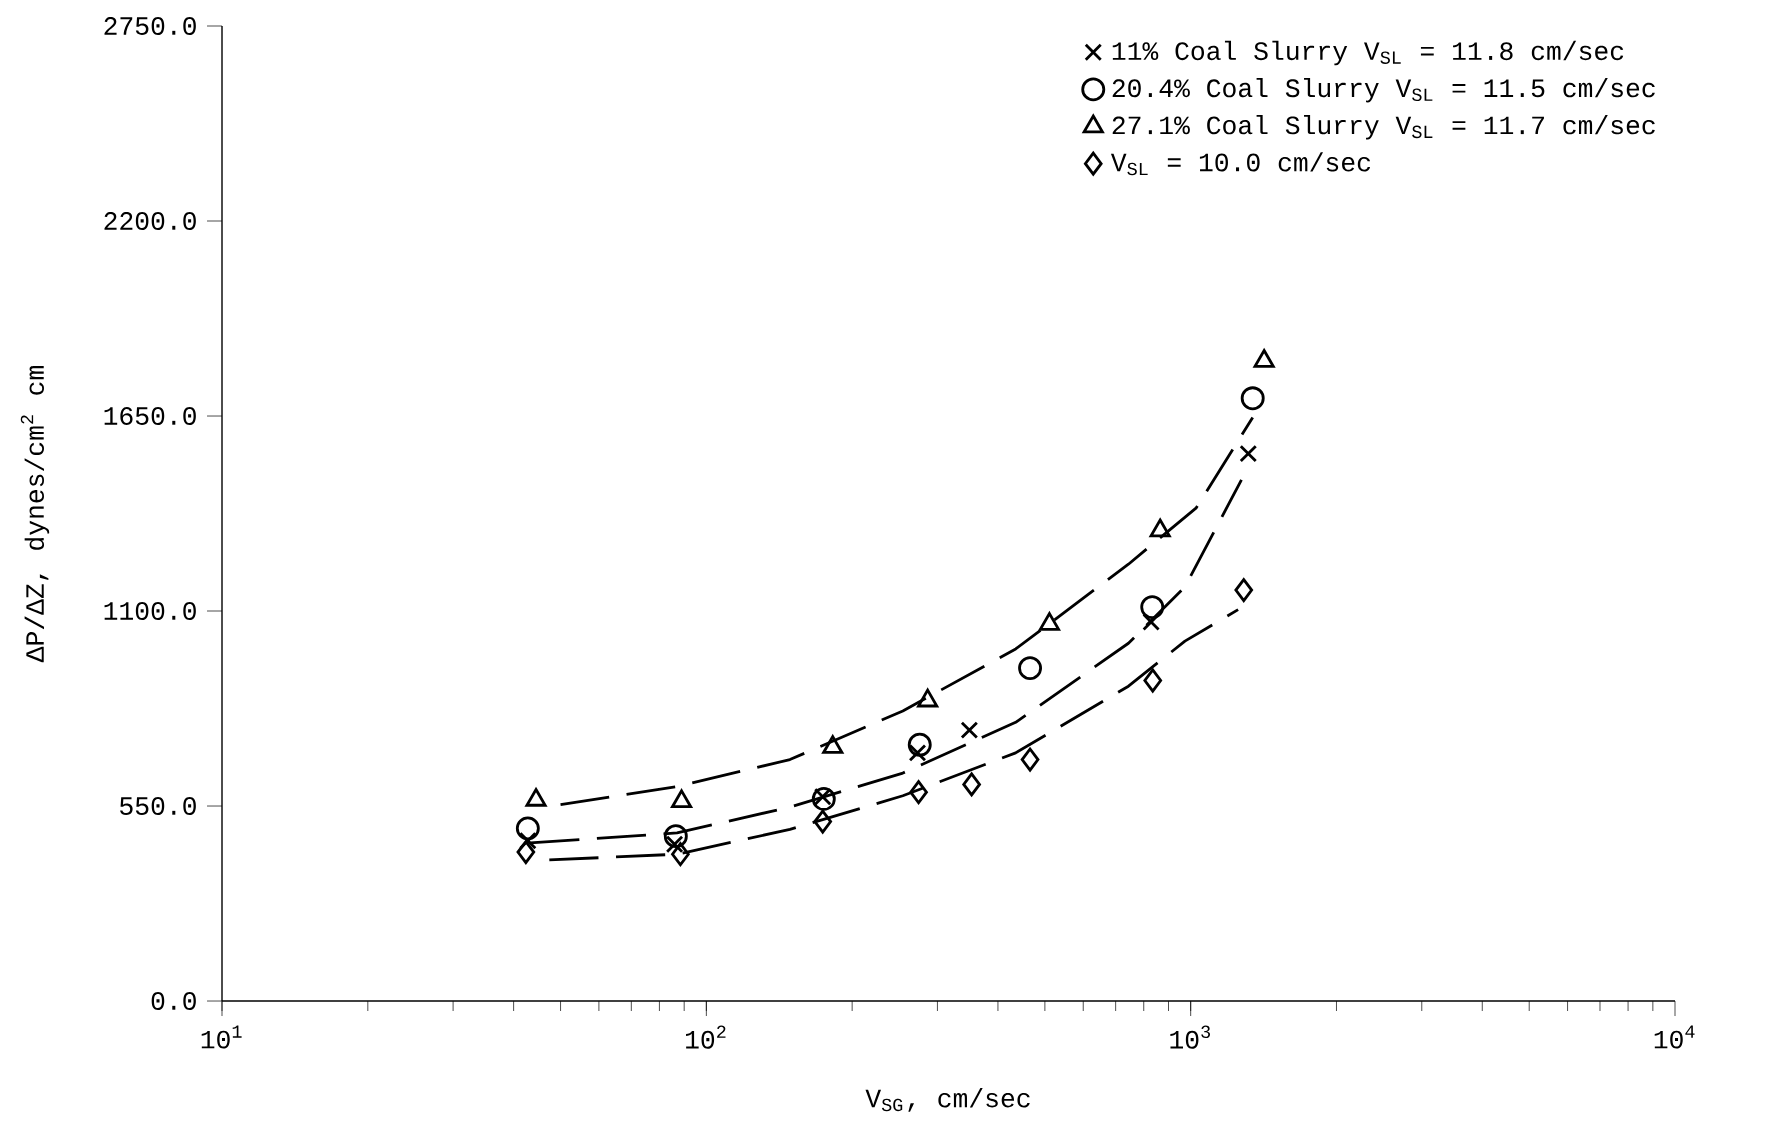 This screenshot has height=1142, width=1770. I want to click on x-tick-label: 10$^{2}$, so click(706, 1037).